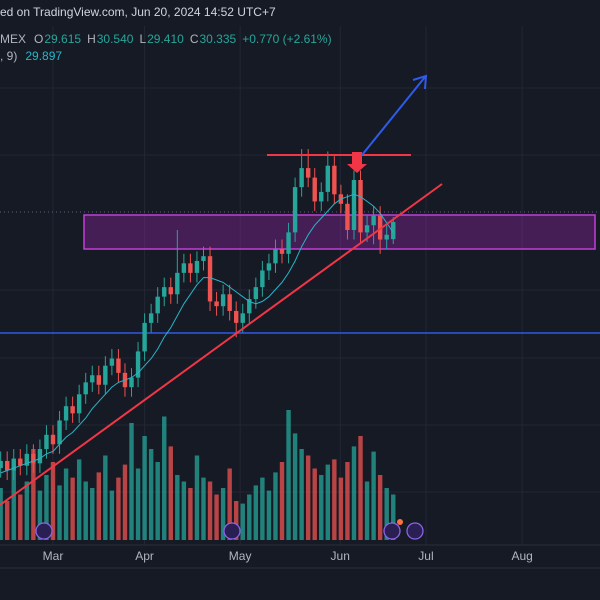 The width and height of the screenshot is (600, 600). I want to click on x-tick-label: Jul, so click(425, 556).